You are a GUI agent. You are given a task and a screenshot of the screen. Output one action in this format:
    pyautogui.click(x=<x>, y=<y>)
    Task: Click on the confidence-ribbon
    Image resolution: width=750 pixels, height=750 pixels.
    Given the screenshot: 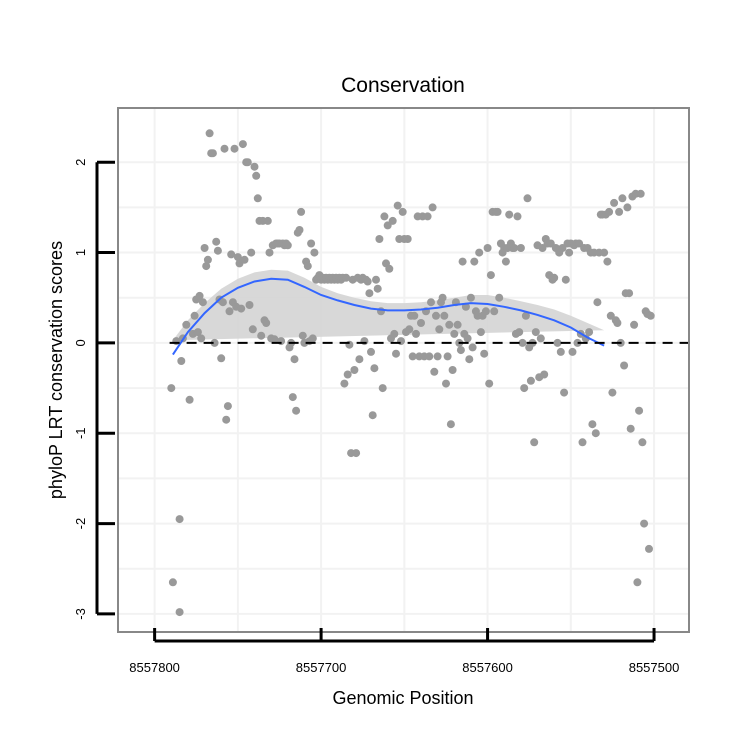 What is the action you would take?
    pyautogui.click(x=388, y=305)
    